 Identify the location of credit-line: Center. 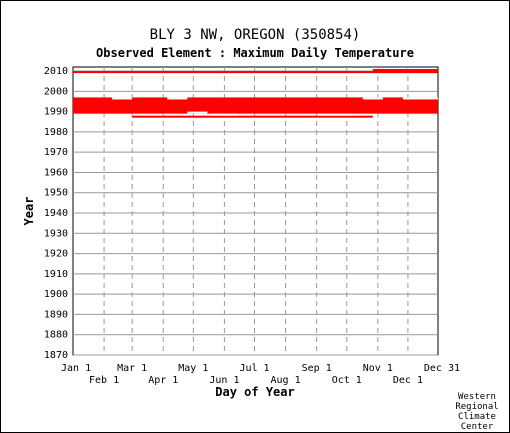
(477, 427).